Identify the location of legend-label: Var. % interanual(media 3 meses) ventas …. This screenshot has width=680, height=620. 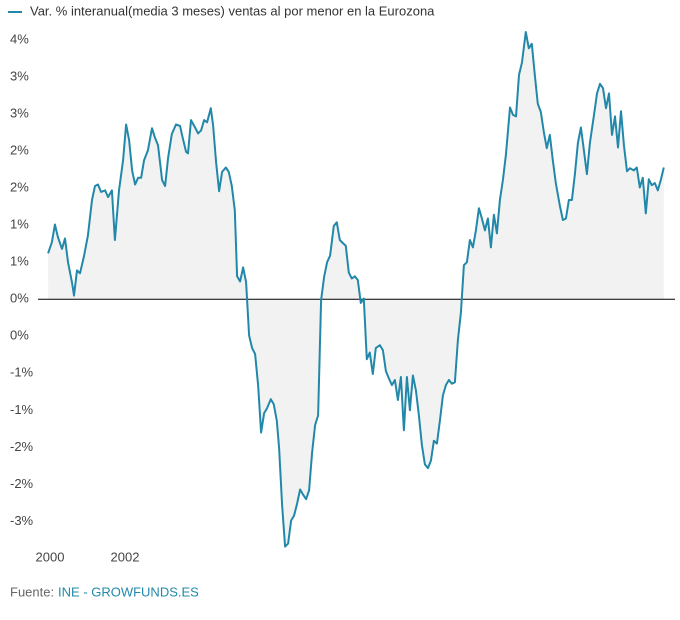
(232, 10).